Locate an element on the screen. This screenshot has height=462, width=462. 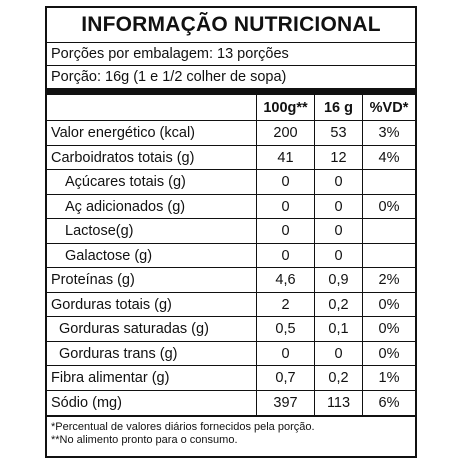
table-row: Carboidratos totais (g) 41 12 4% is located at coordinates (231, 157).